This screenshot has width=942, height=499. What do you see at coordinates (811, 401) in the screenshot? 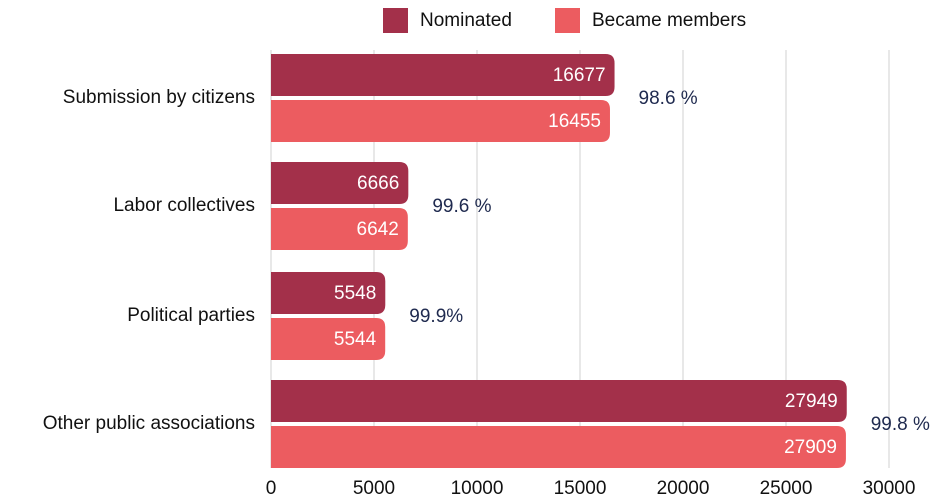
I see `value-label: 27949` at bounding box center [811, 401].